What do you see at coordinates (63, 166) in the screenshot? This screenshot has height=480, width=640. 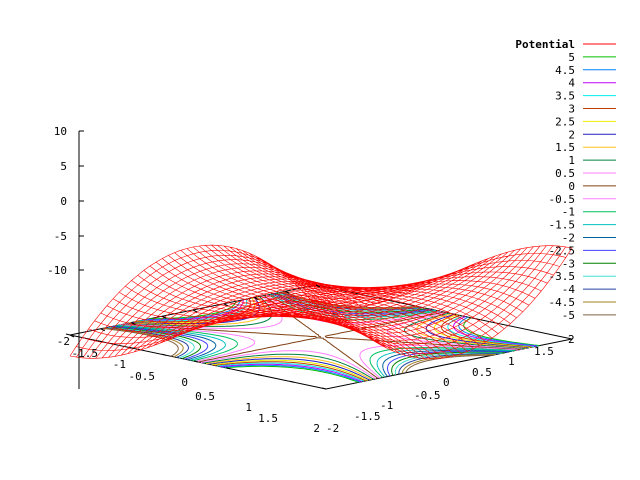 I see `z-tick-label: 5` at bounding box center [63, 166].